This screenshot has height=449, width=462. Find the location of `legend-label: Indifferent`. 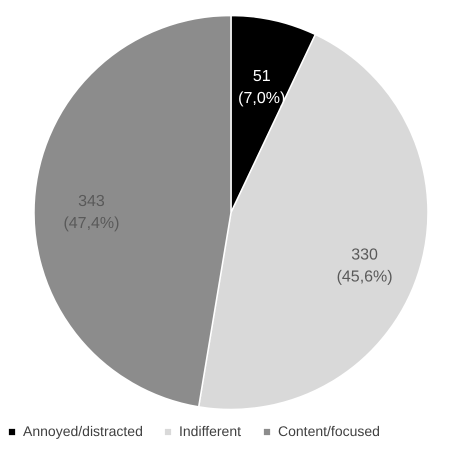

legend-label: Indifferent is located at coordinates (210, 431).